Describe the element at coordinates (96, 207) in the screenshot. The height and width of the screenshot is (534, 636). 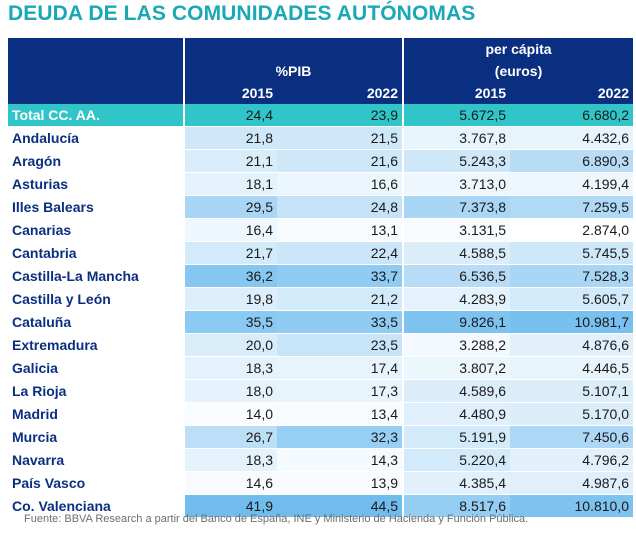
I see `region-name: Illes Balears` at that location.